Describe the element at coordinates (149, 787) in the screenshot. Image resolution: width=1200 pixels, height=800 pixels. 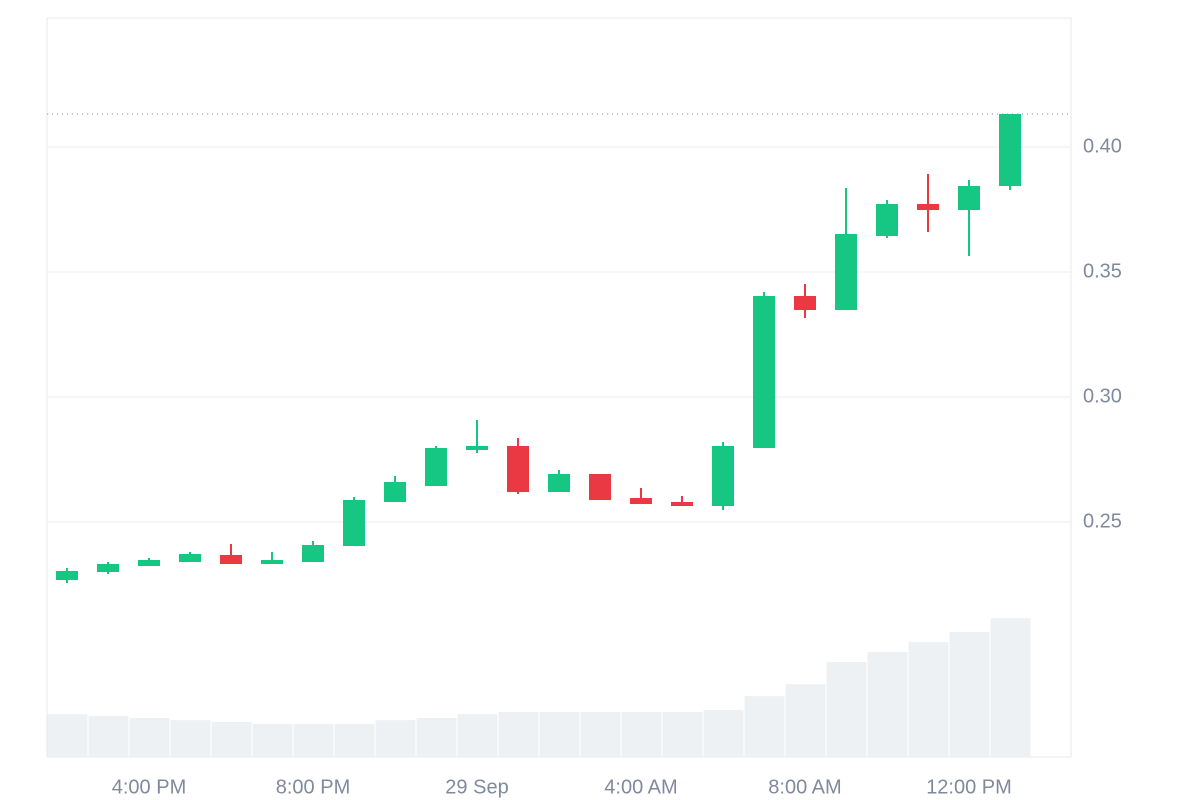
I see `x-tick-label: 4:00 PM` at that location.